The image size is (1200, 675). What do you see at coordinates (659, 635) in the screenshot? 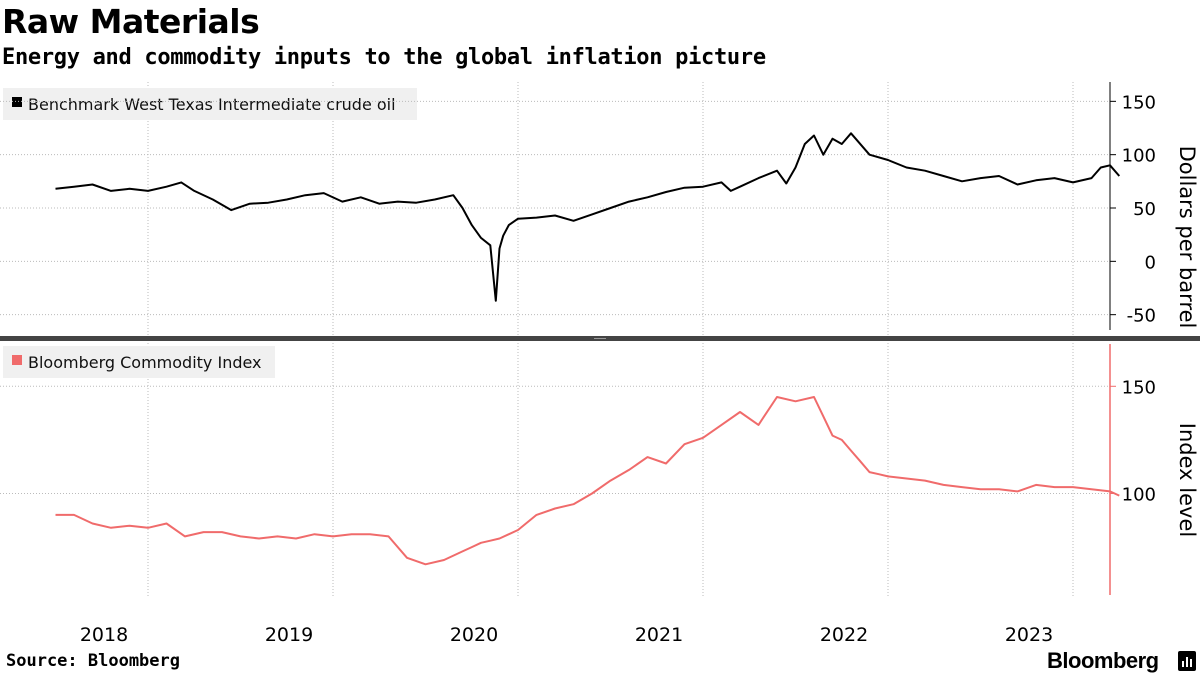
I see `x-tick-label: 2021` at bounding box center [659, 635].